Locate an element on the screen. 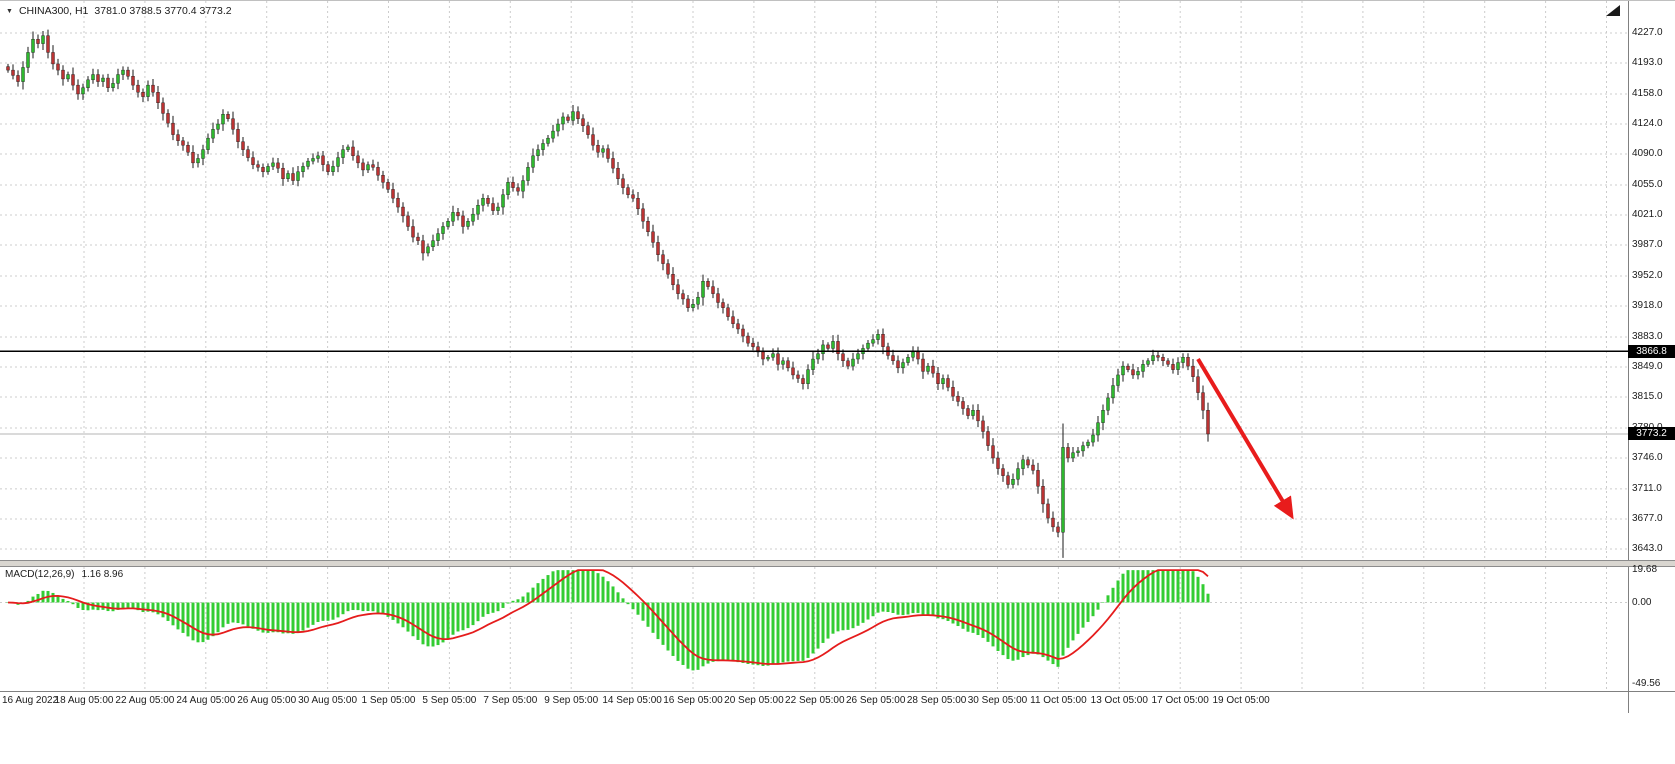 Image resolution: width=1675 pixels, height=764 pixels. ohlc-readout: 3781.0 3788.5 3770.4 3773.2 is located at coordinates (163, 11).